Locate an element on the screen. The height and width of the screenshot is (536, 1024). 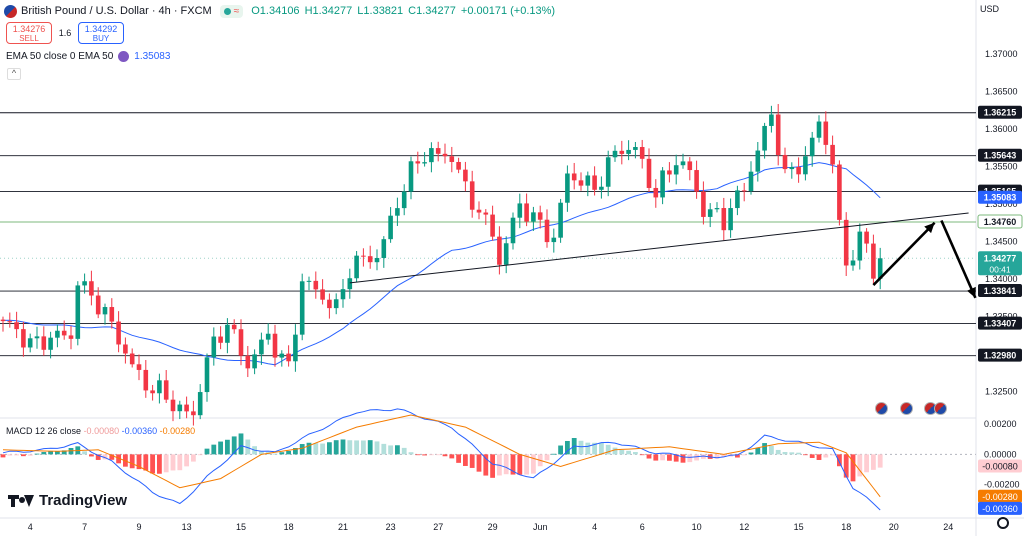
projection-arrow-down-head is located at coordinates (971, 292).